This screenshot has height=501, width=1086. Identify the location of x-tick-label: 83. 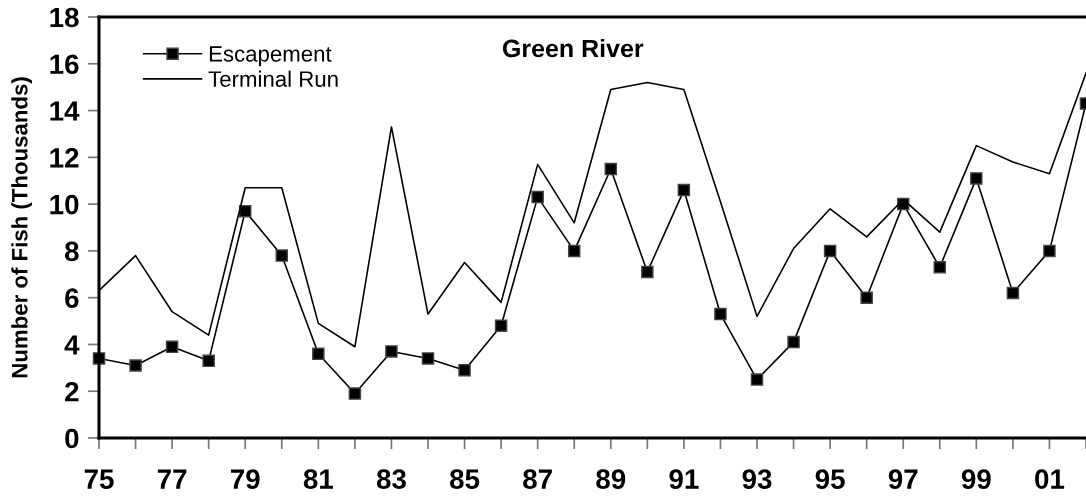
(391, 479).